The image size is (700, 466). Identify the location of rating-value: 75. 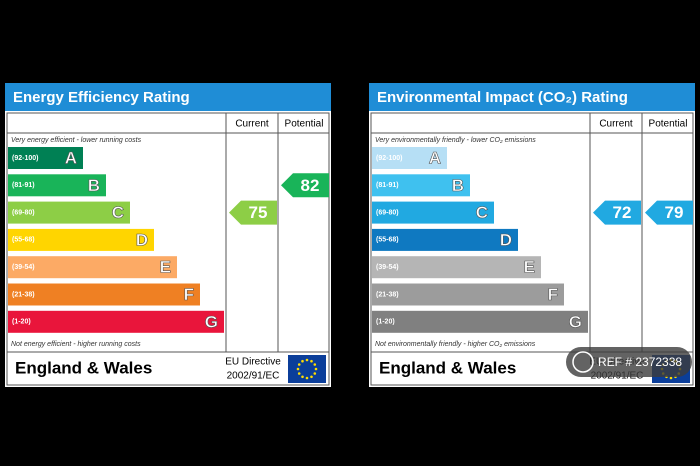
(258, 212).